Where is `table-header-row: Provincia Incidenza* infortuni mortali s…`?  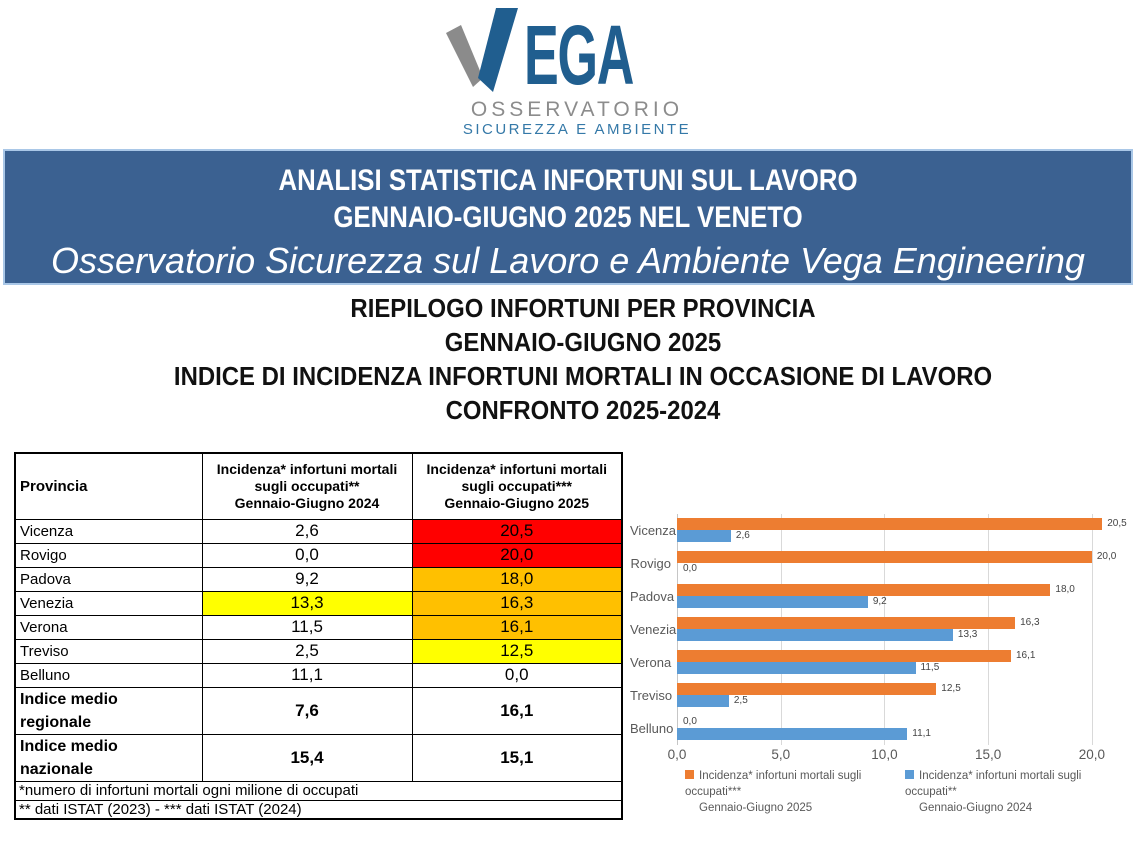 table-header-row: Provincia Incidenza* infortuni mortali s… is located at coordinates (318, 486).